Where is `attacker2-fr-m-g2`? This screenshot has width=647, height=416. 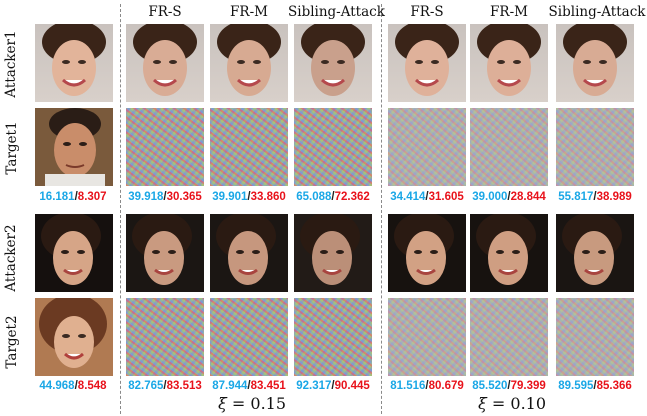 attacker2-fr-m-g2 is located at coordinates (509, 253).